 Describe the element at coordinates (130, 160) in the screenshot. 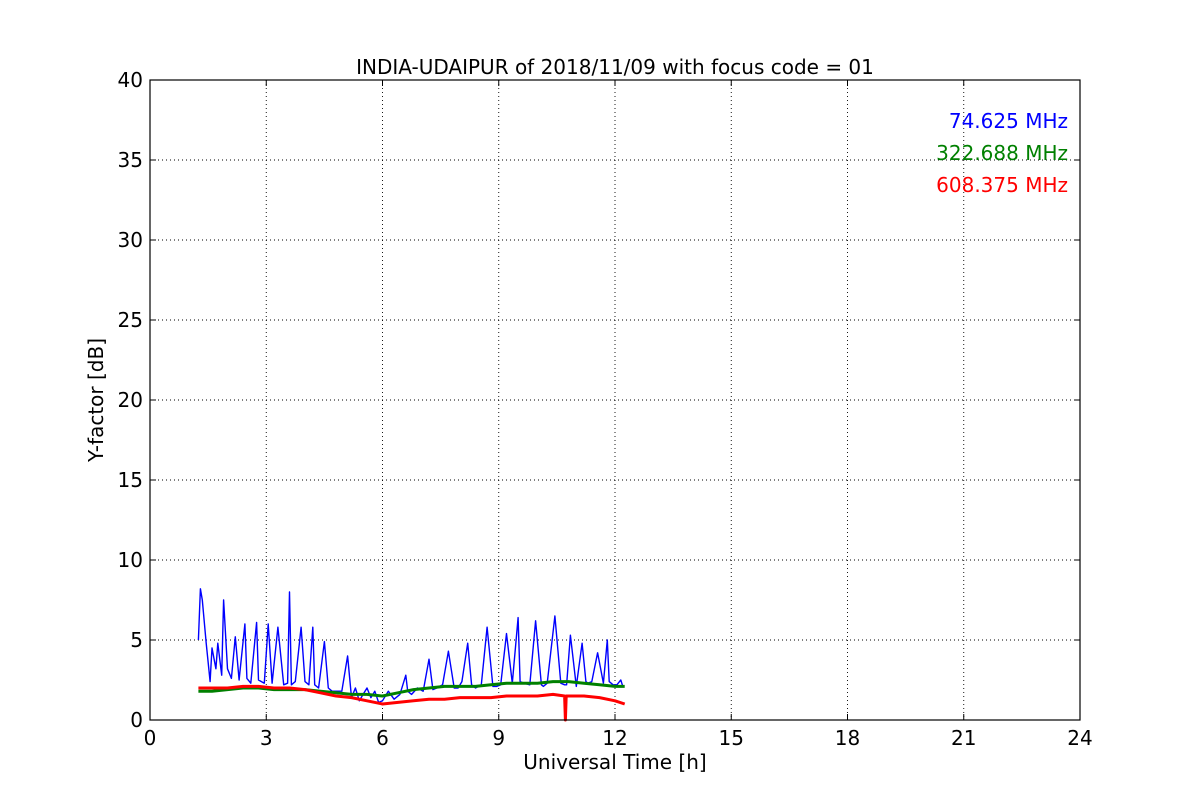

I see `y-tick-label: 35` at that location.